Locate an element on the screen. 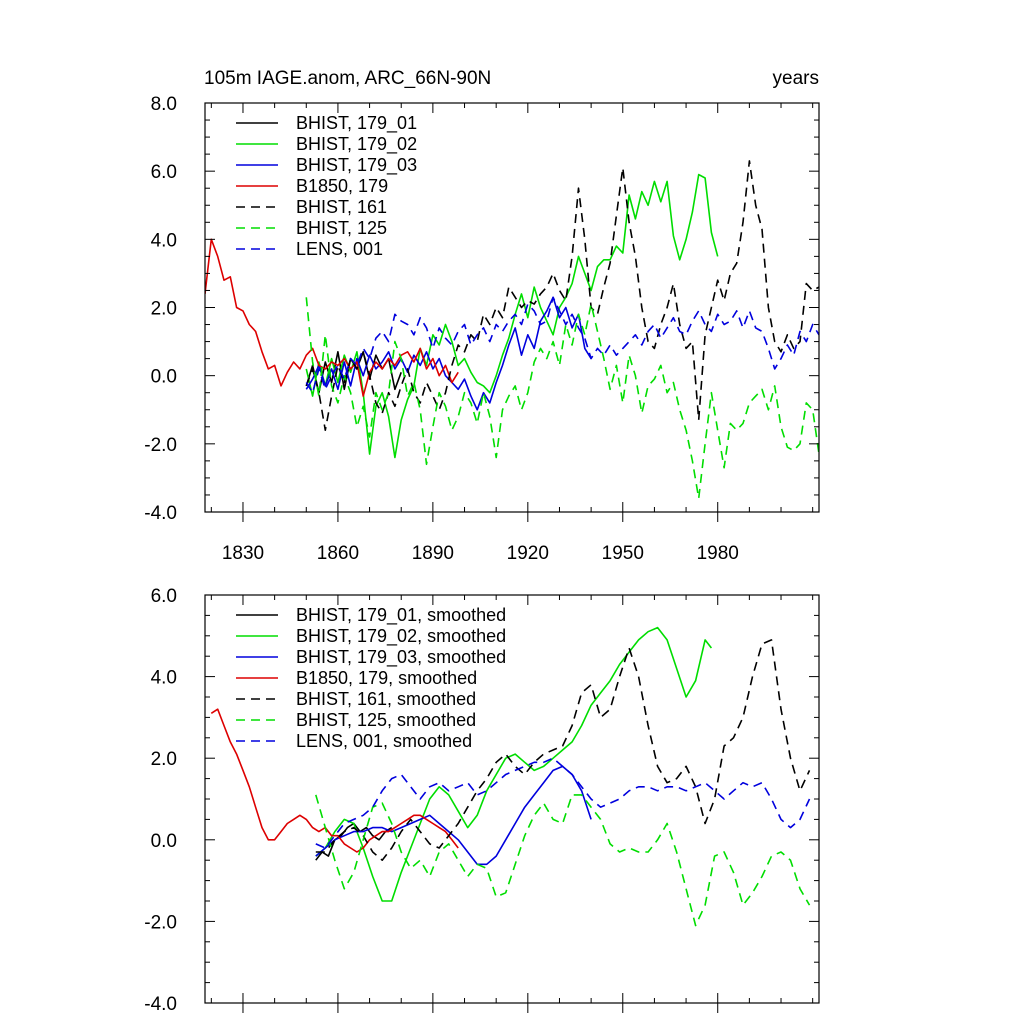 The width and height of the screenshot is (1024, 1024). x-tick-label: 1950 is located at coordinates (623, 553).